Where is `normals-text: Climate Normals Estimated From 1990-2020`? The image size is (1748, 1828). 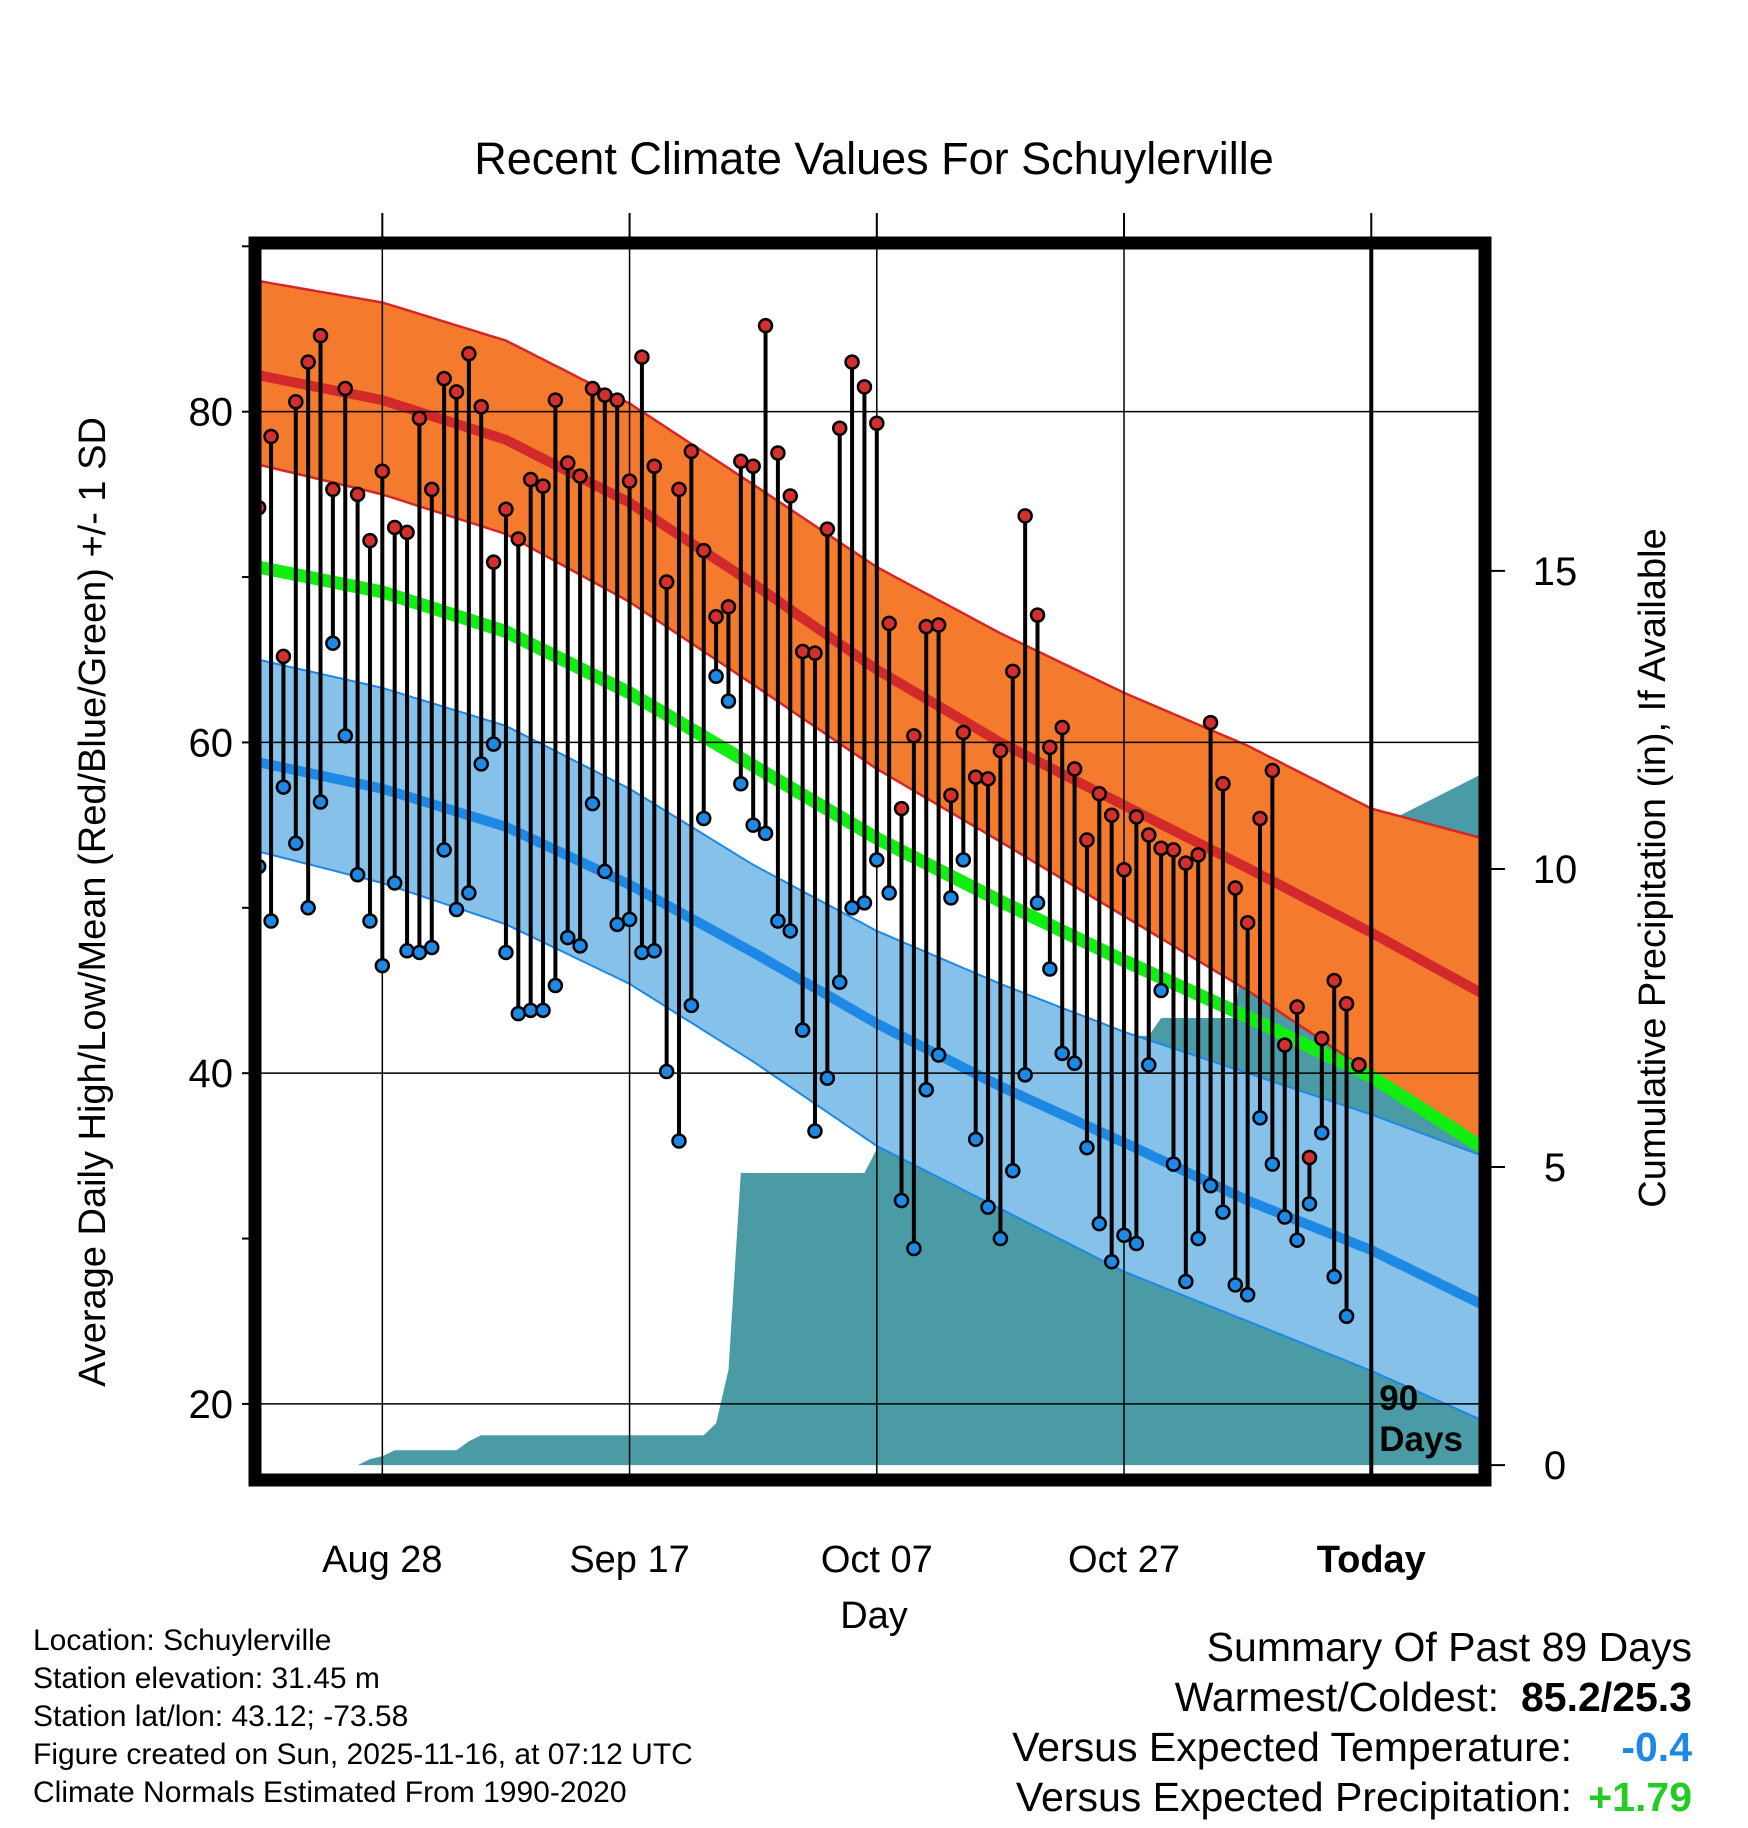 normals-text: Climate Normals Estimated From 1990-2020 is located at coordinates (330, 1792).